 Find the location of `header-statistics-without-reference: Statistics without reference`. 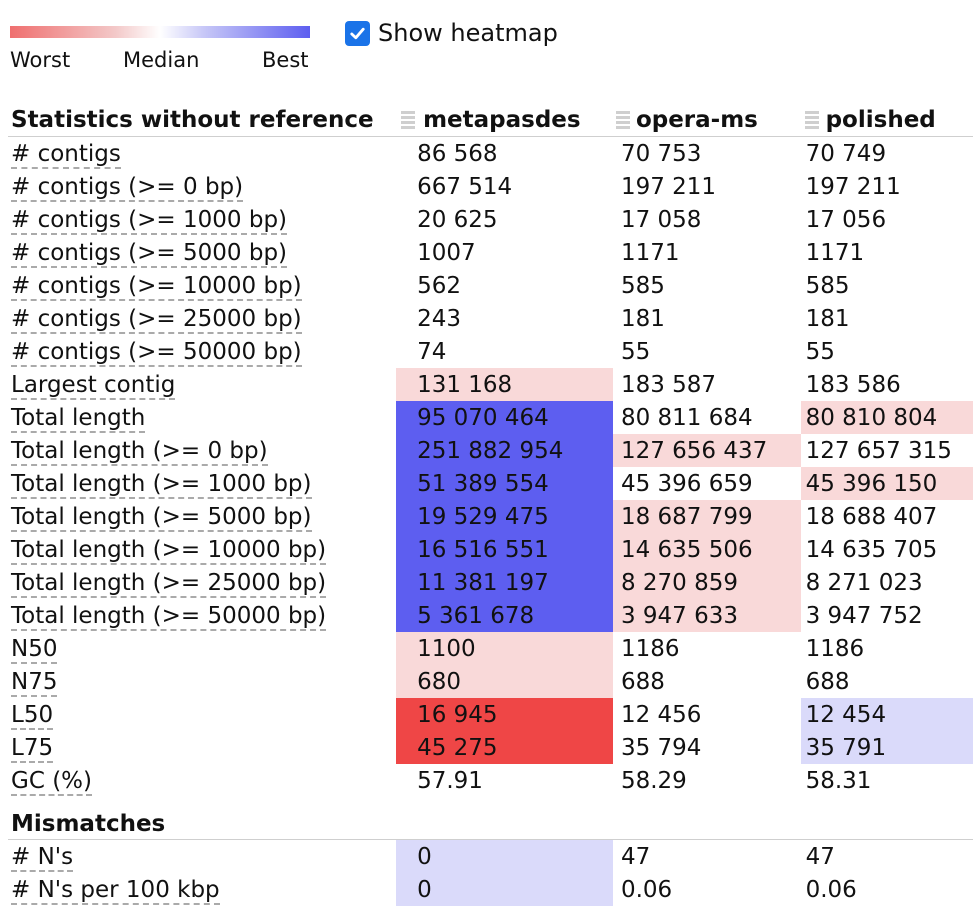

header-statistics-without-reference: Statistics without reference is located at coordinates (202, 120).